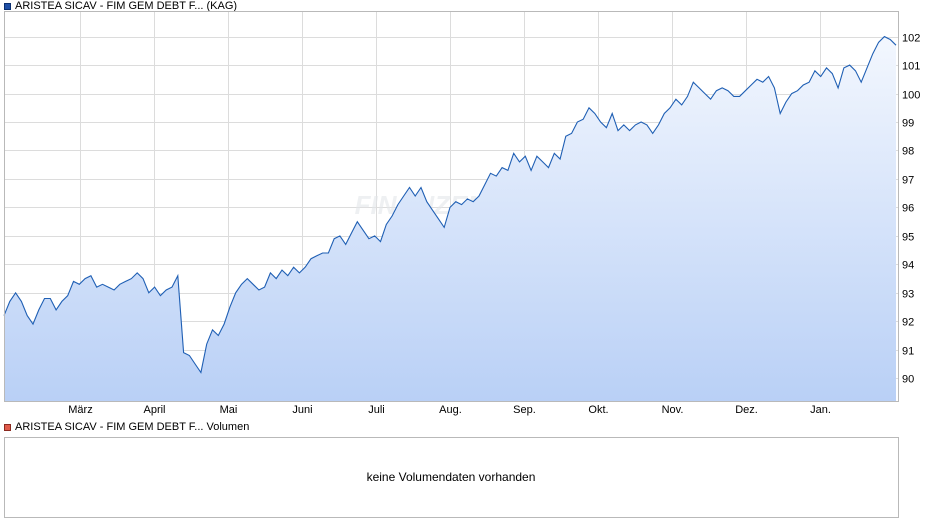  Describe the element at coordinates (911, 39) in the screenshot. I see `y-tick-label: 102` at that location.